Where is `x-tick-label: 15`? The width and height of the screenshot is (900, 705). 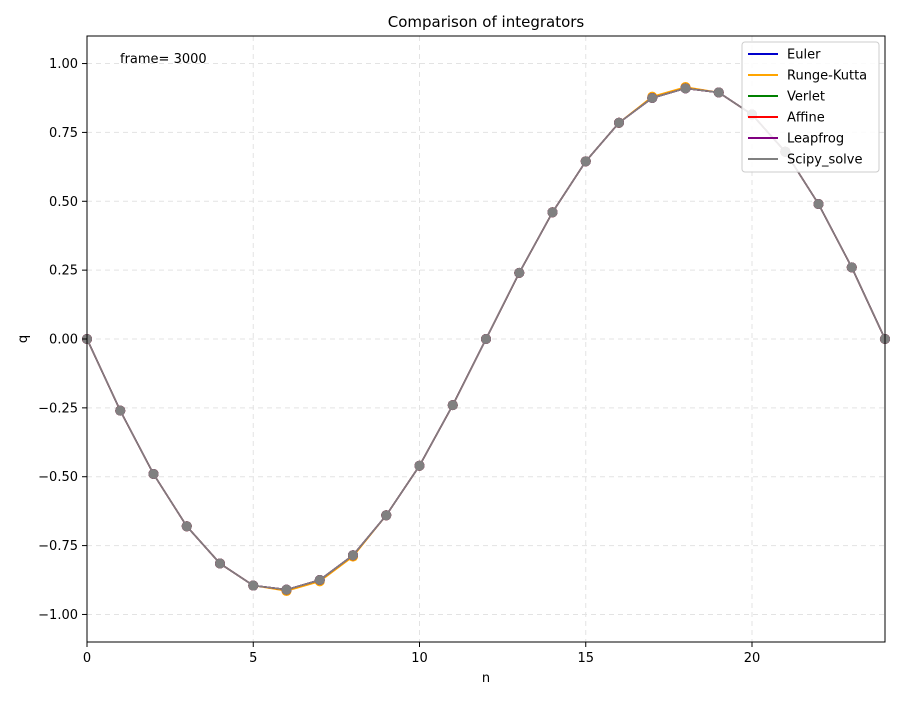
x-tick-label: 15 is located at coordinates (585, 658).